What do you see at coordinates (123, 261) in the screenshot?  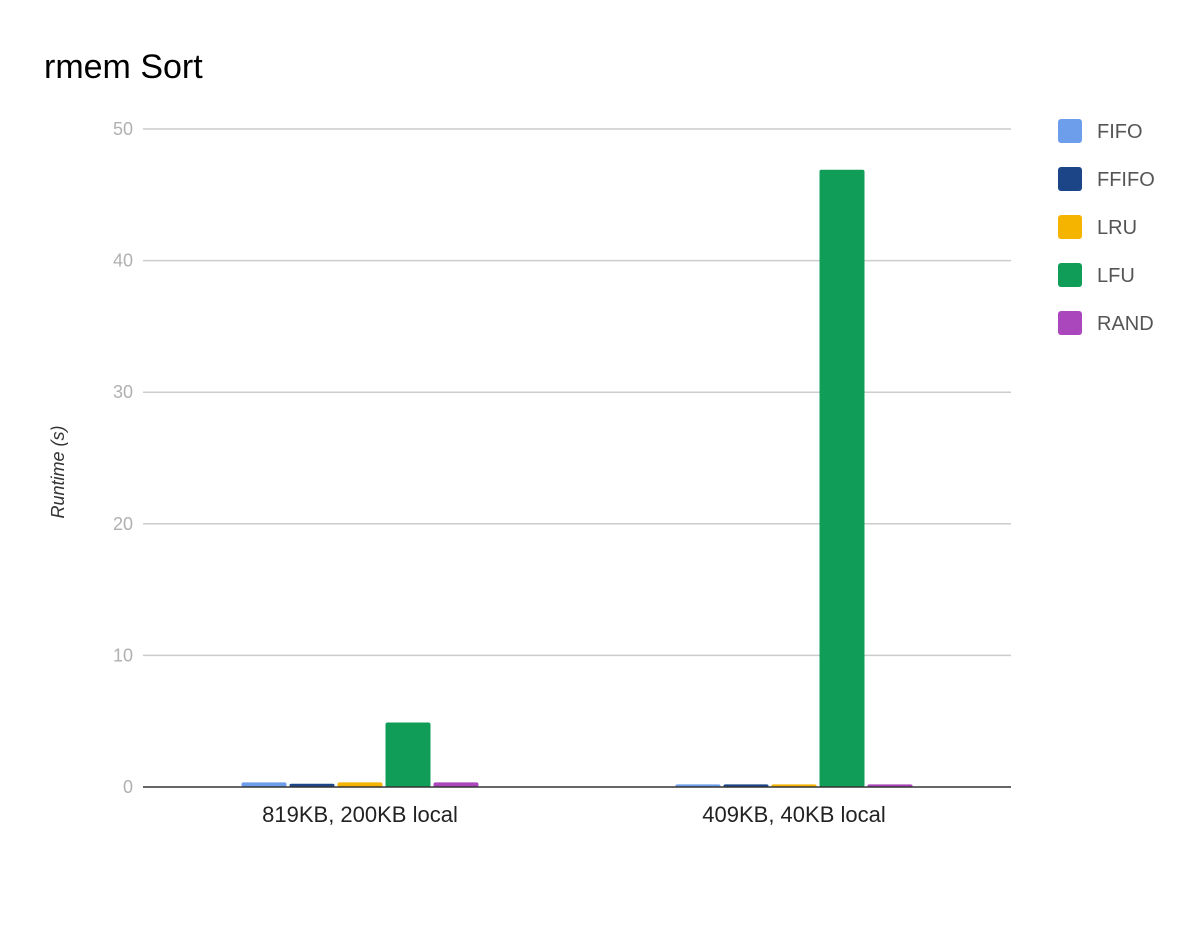 I see `y-tick-label: 40` at bounding box center [123, 261].